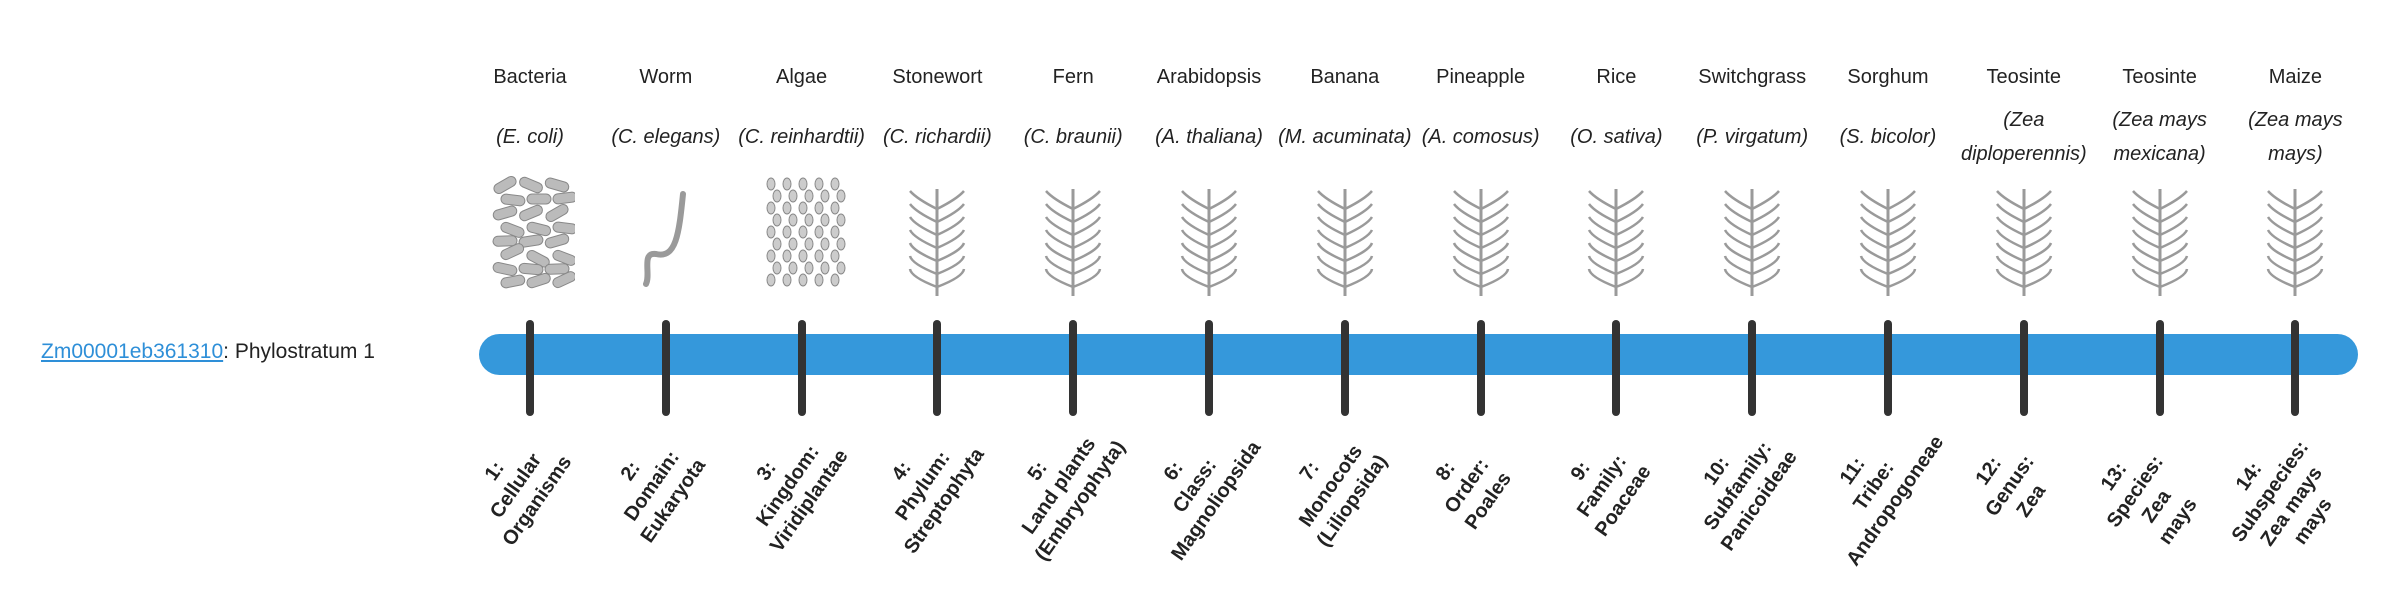 Image resolution: width=2400 pixels, height=611 pixels. Describe the element at coordinates (1212, 501) in the screenshot. I see `phylostratum-label: 6: Class: Magnoliopsida` at that location.